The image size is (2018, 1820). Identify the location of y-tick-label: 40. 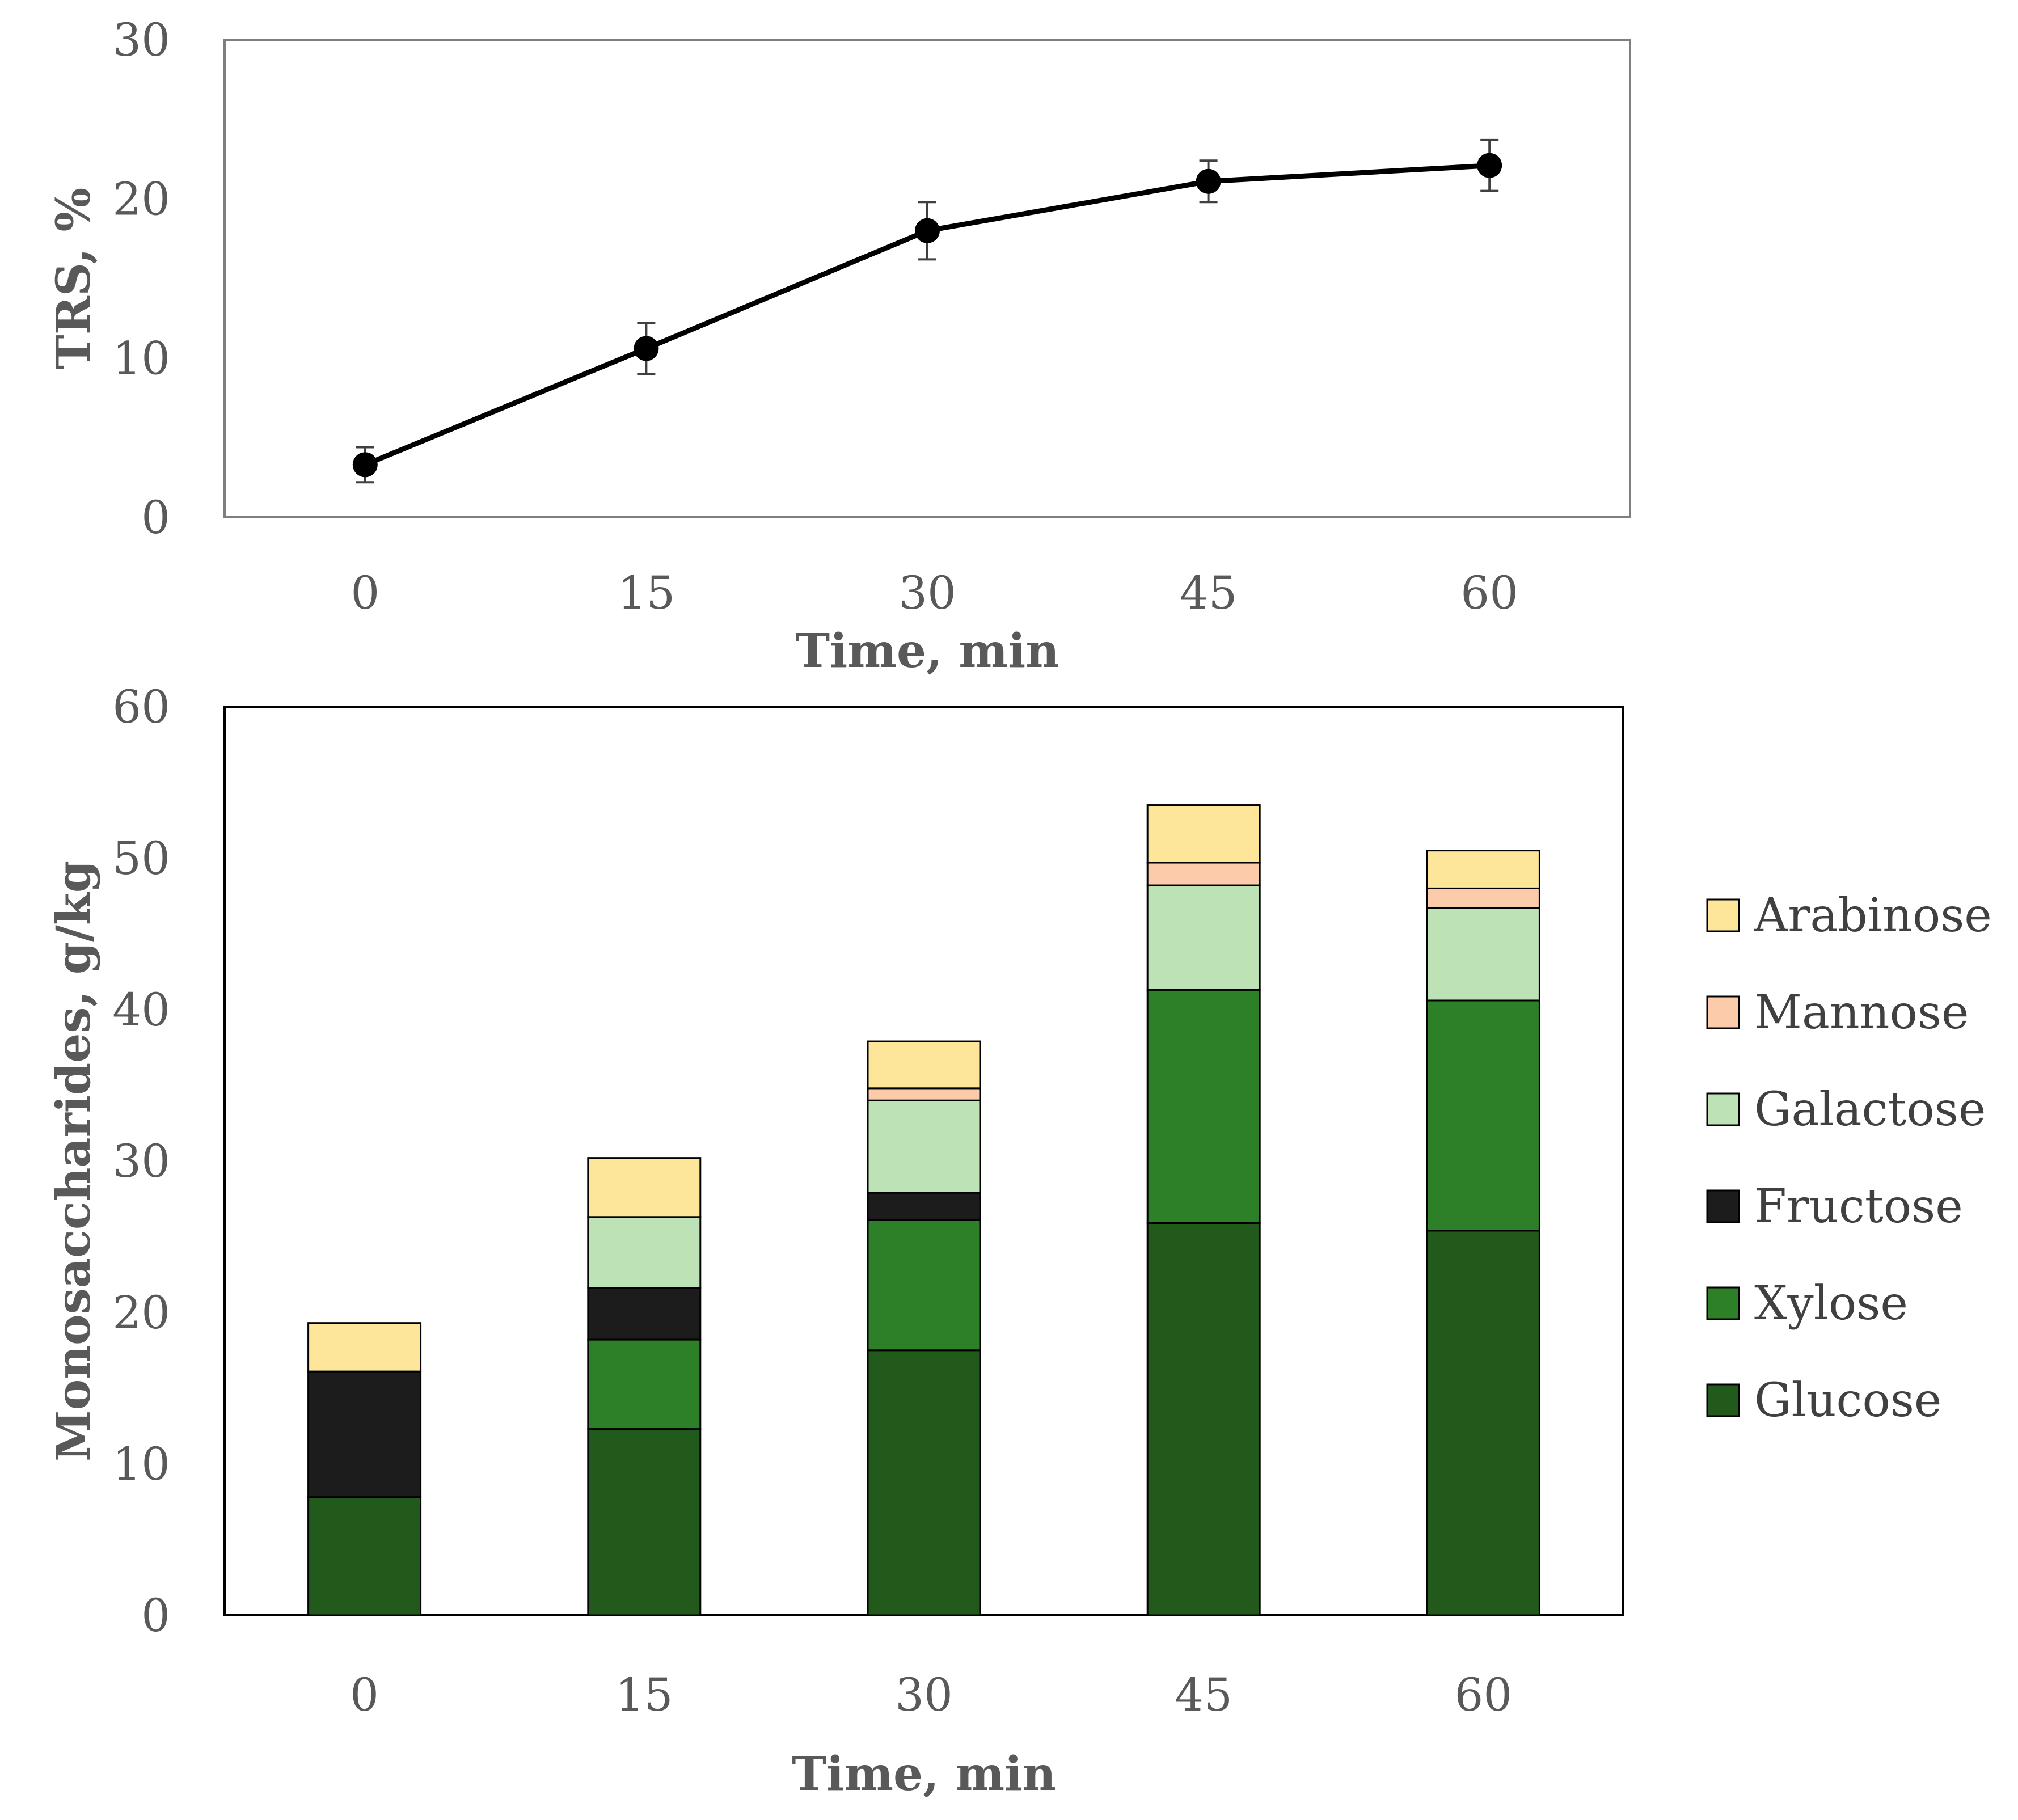
(141, 1009).